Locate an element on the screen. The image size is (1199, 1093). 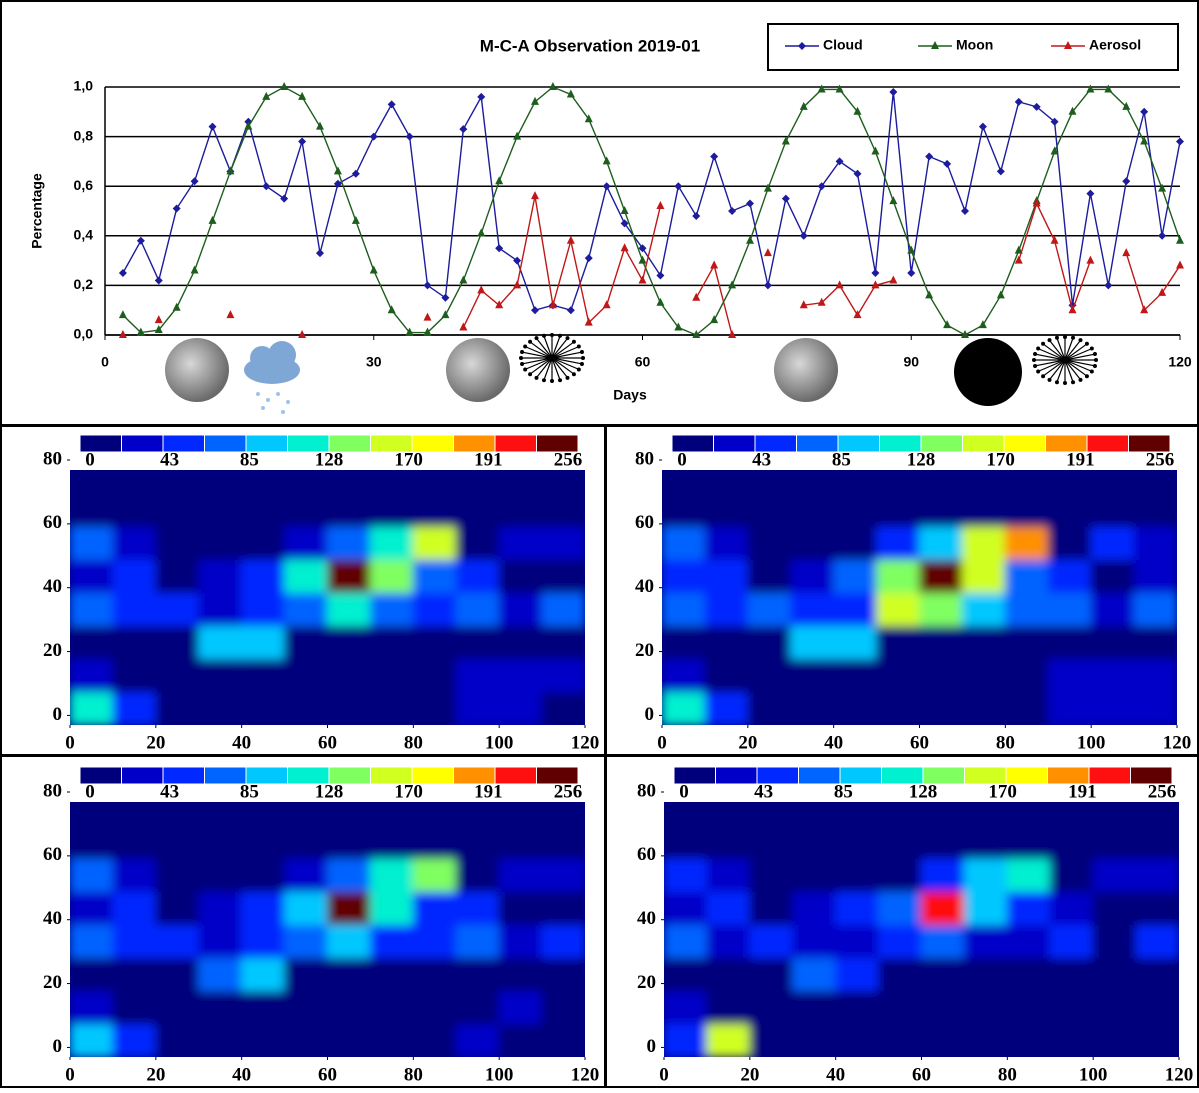
colorbar-tick-label: 191 is located at coordinates (1082, 791).